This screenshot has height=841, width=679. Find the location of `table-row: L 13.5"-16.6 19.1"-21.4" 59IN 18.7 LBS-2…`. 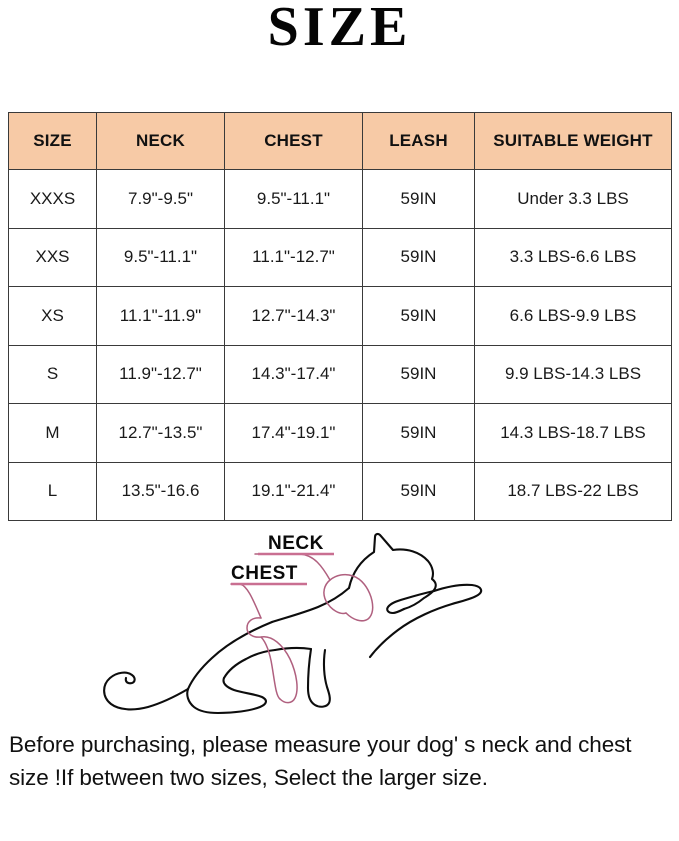

table-row: L 13.5"-16.6 19.1"-21.4" 59IN 18.7 LBS-2… is located at coordinates (340, 491).